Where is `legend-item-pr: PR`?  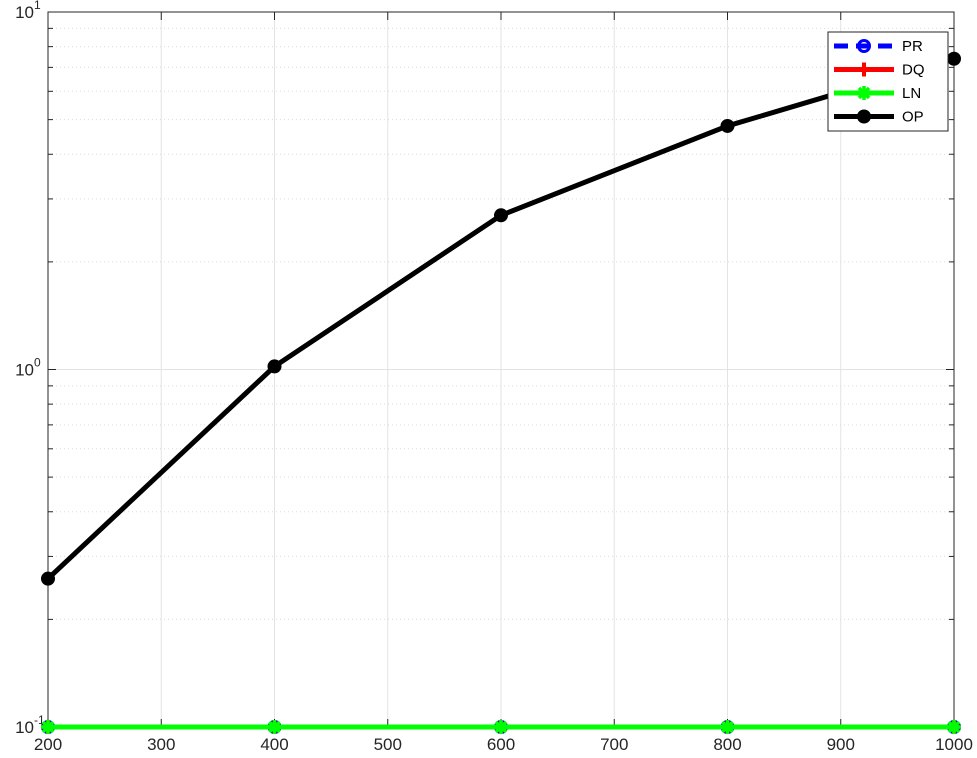 legend-item-pr: PR is located at coordinates (878, 46).